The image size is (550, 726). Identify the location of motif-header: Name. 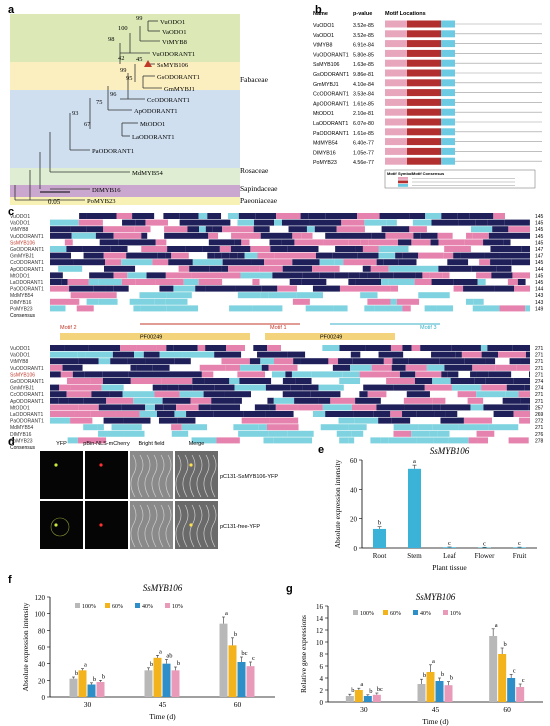
(320, 14).